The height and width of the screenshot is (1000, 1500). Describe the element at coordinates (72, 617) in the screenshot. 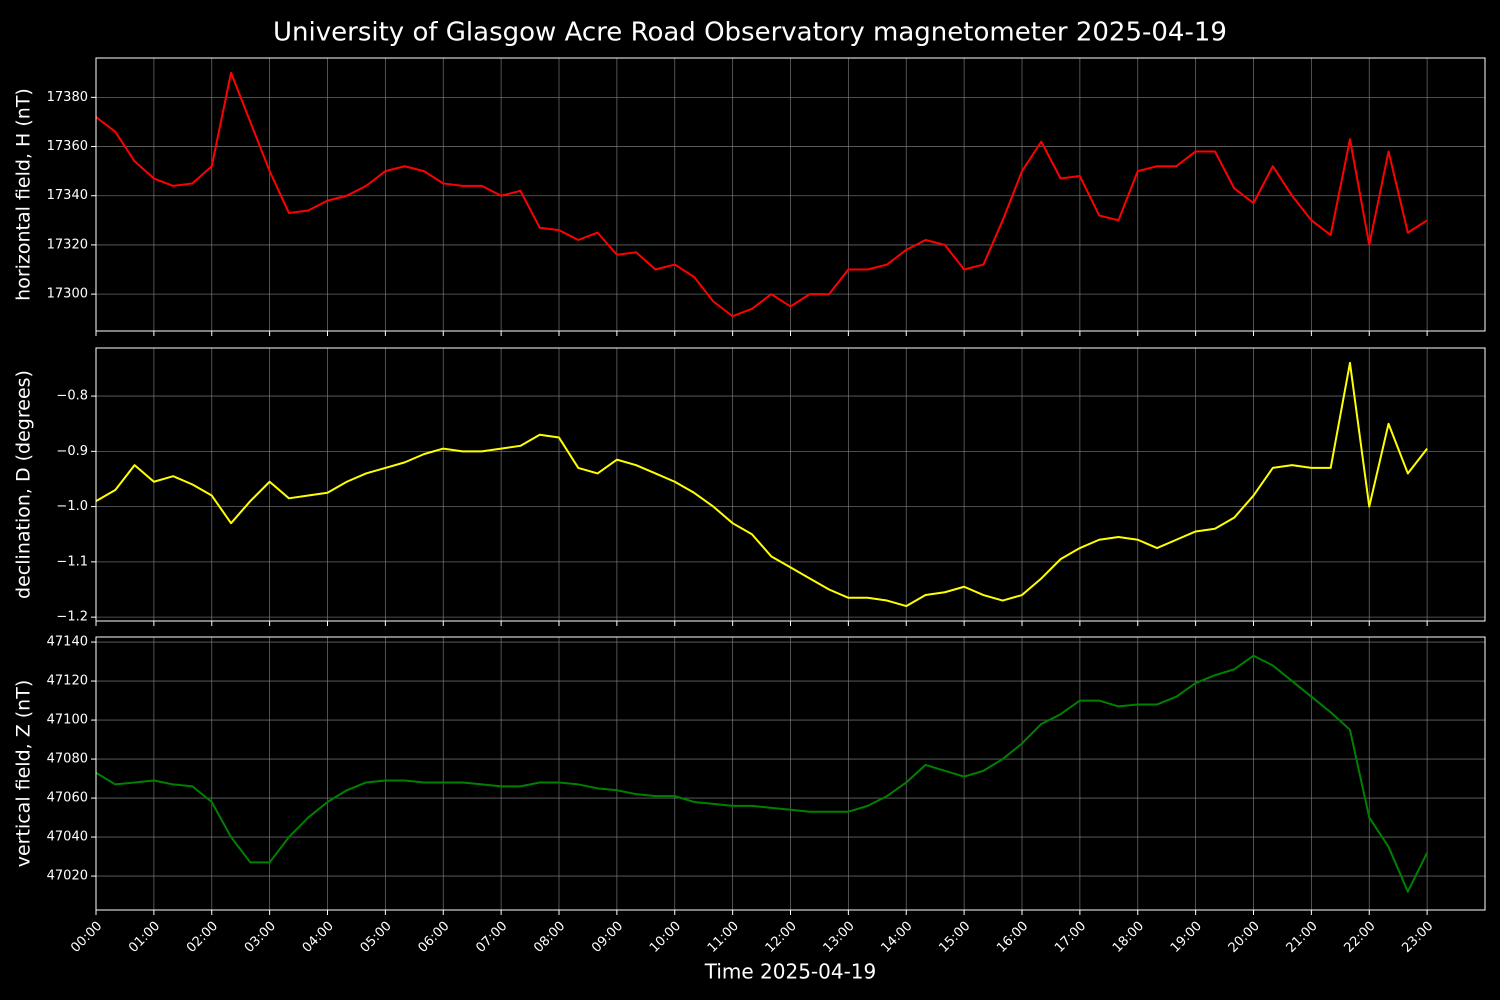

I see `y-tick-label: −1.2` at that location.